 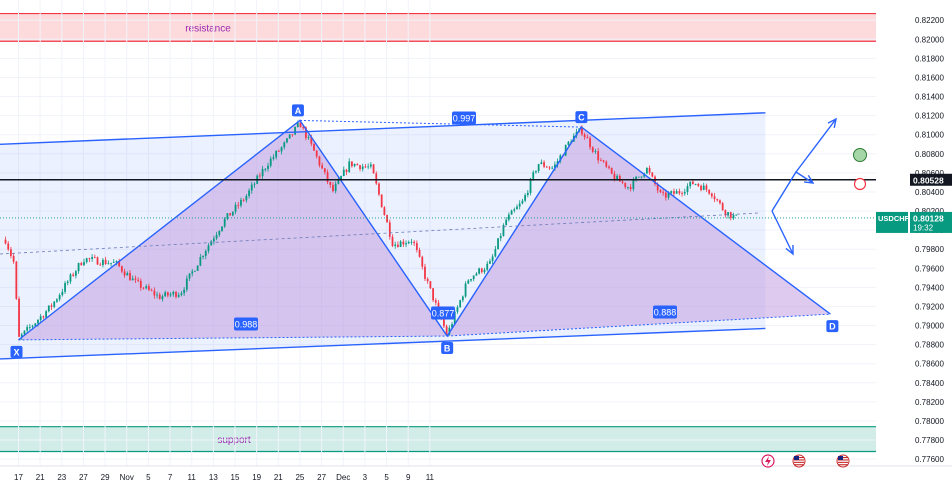 I want to click on time-axis: 17 21 23 27 29 Nov 5 7 11 13 15 19 21 25 27 Dec 3 5 9 11, so click(x=476, y=470).